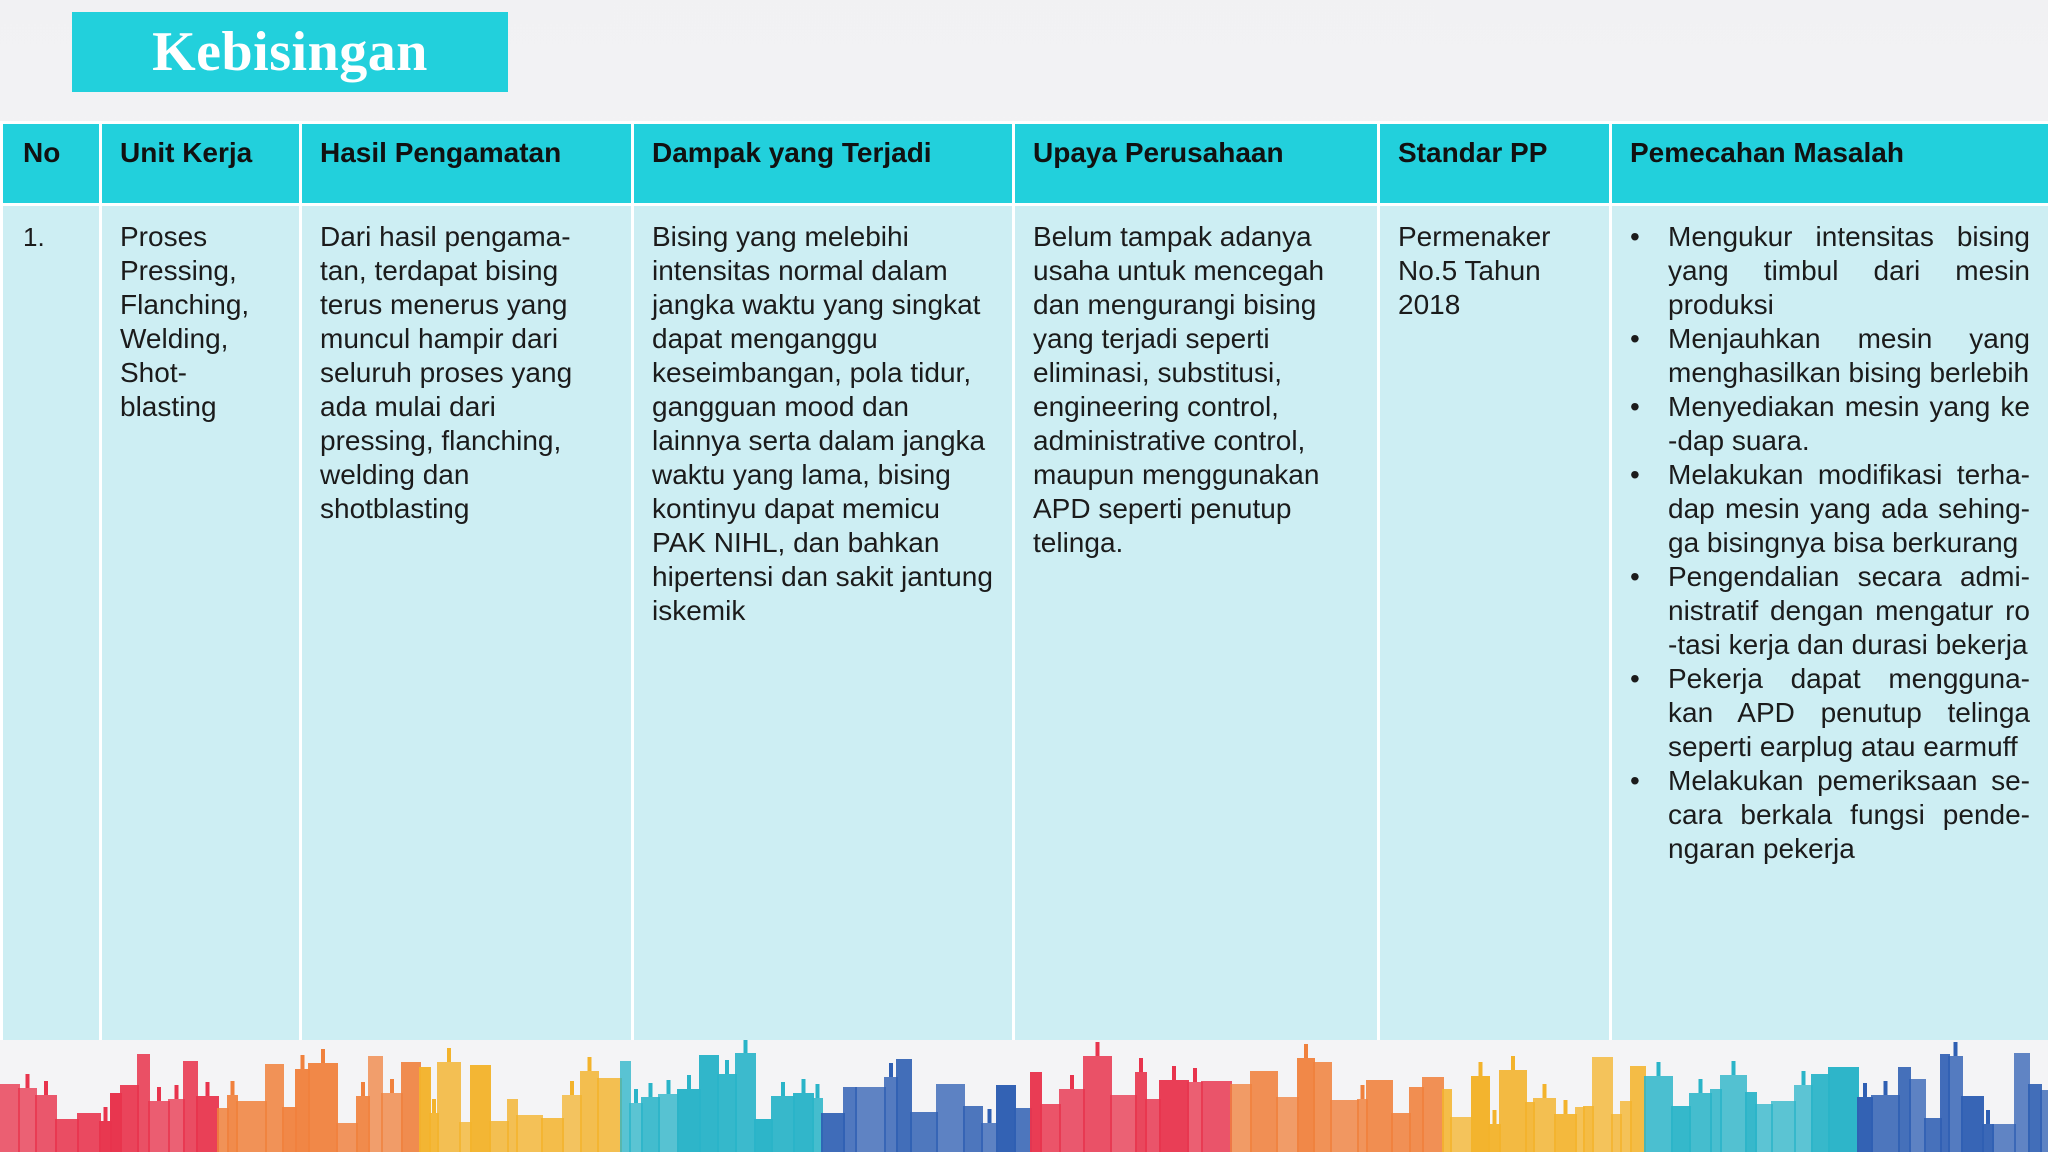  What do you see at coordinates (200, 163) in the screenshot?
I see `header-unit-kerja: Unit Kerja` at bounding box center [200, 163].